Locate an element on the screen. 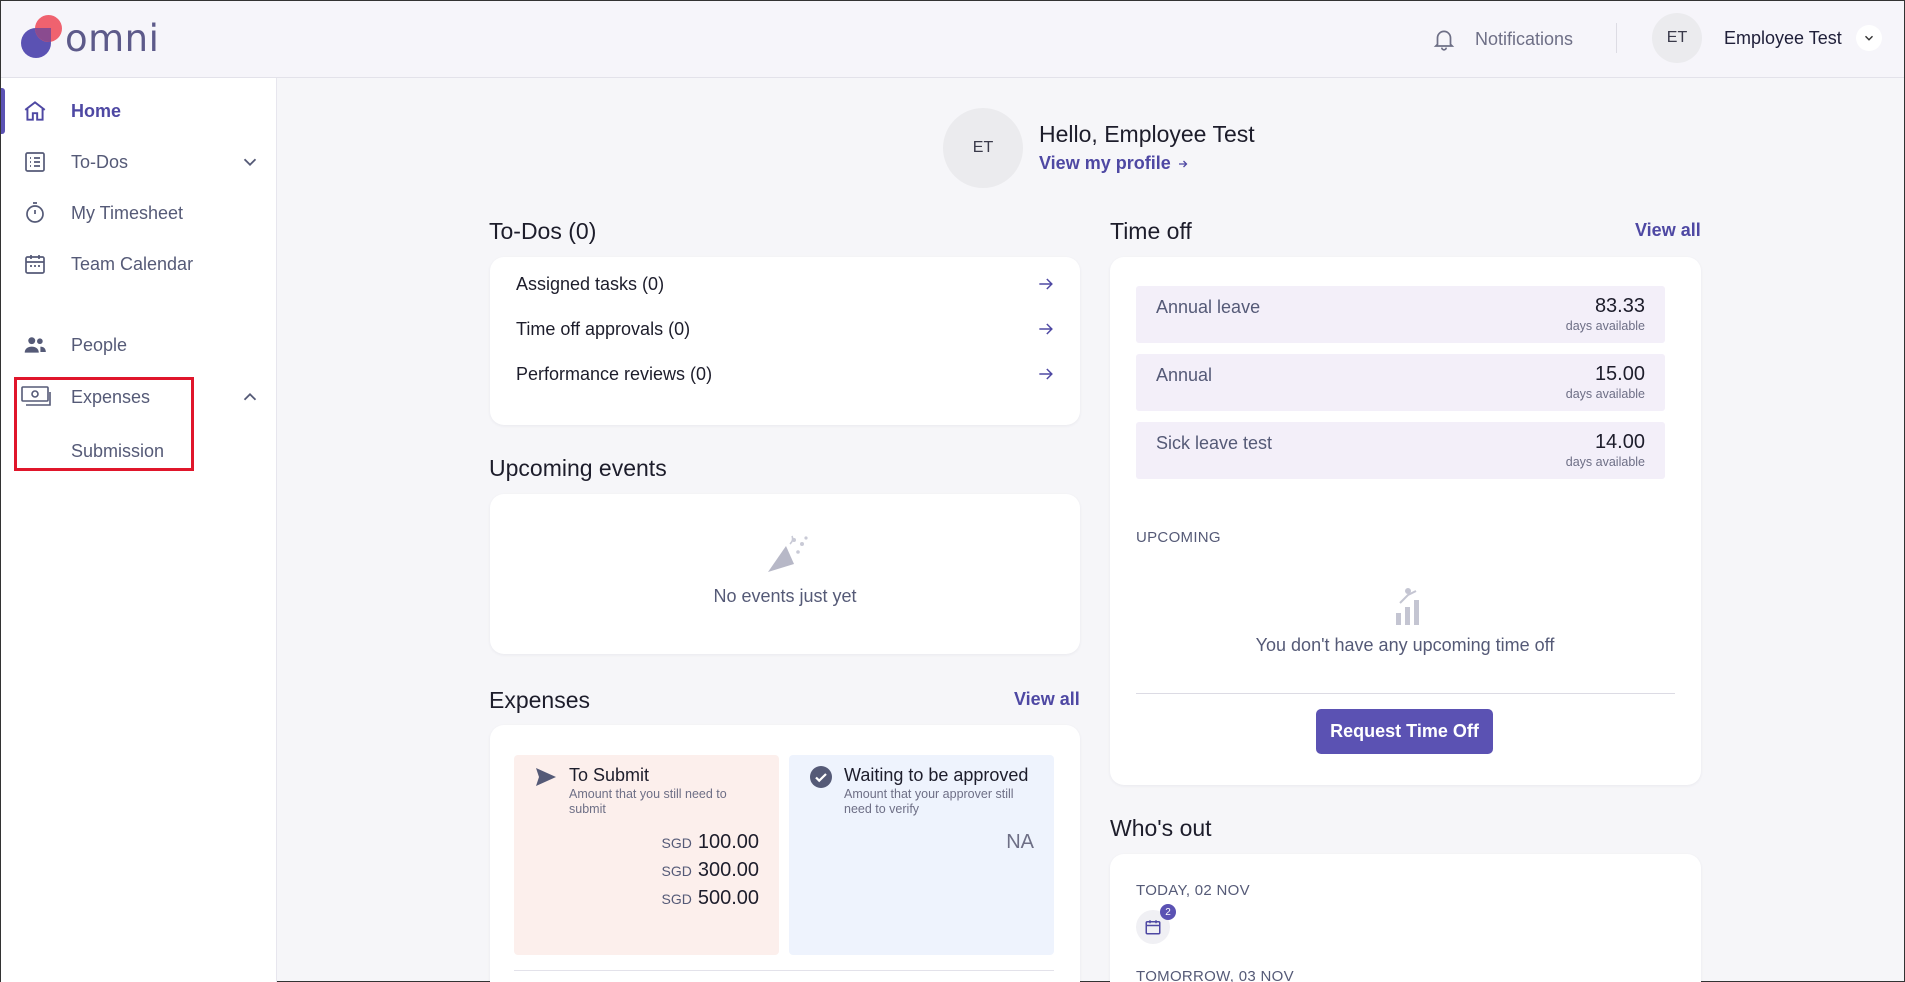  sidebar-item-timesheet: My Timesheet is located at coordinates (139, 213).